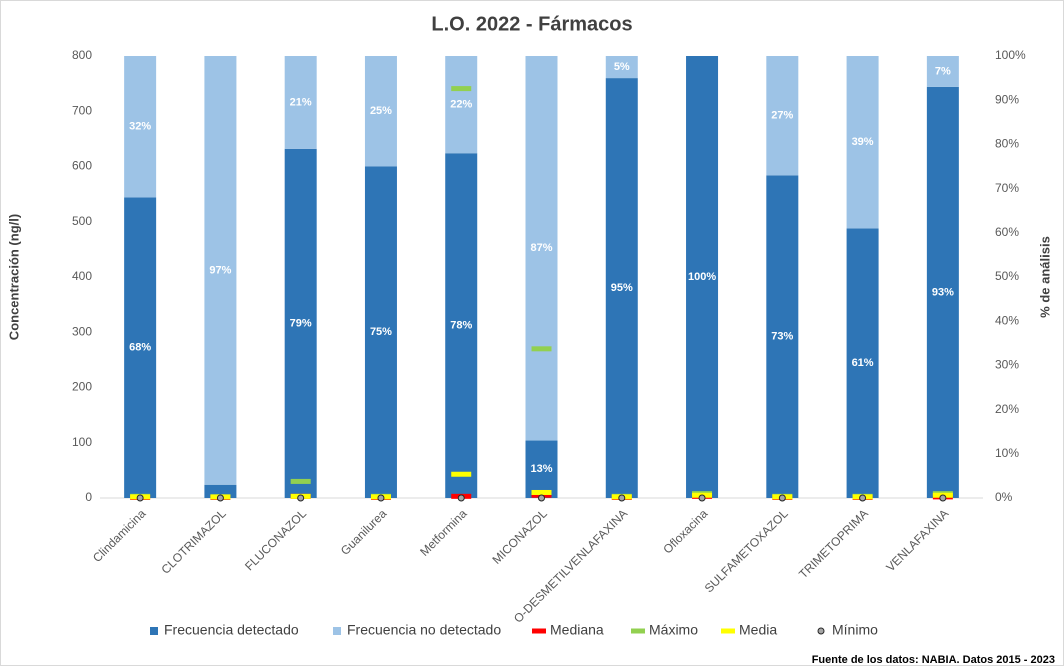  I want to click on bar-value-label: 97%, so click(220, 270).